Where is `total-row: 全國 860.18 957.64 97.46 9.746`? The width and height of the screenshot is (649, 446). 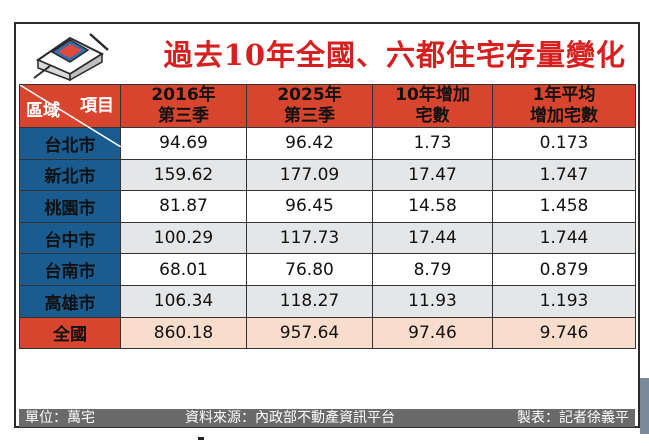
total-row: 全國 860.18 957.64 97.46 9.746 is located at coordinates (327, 333).